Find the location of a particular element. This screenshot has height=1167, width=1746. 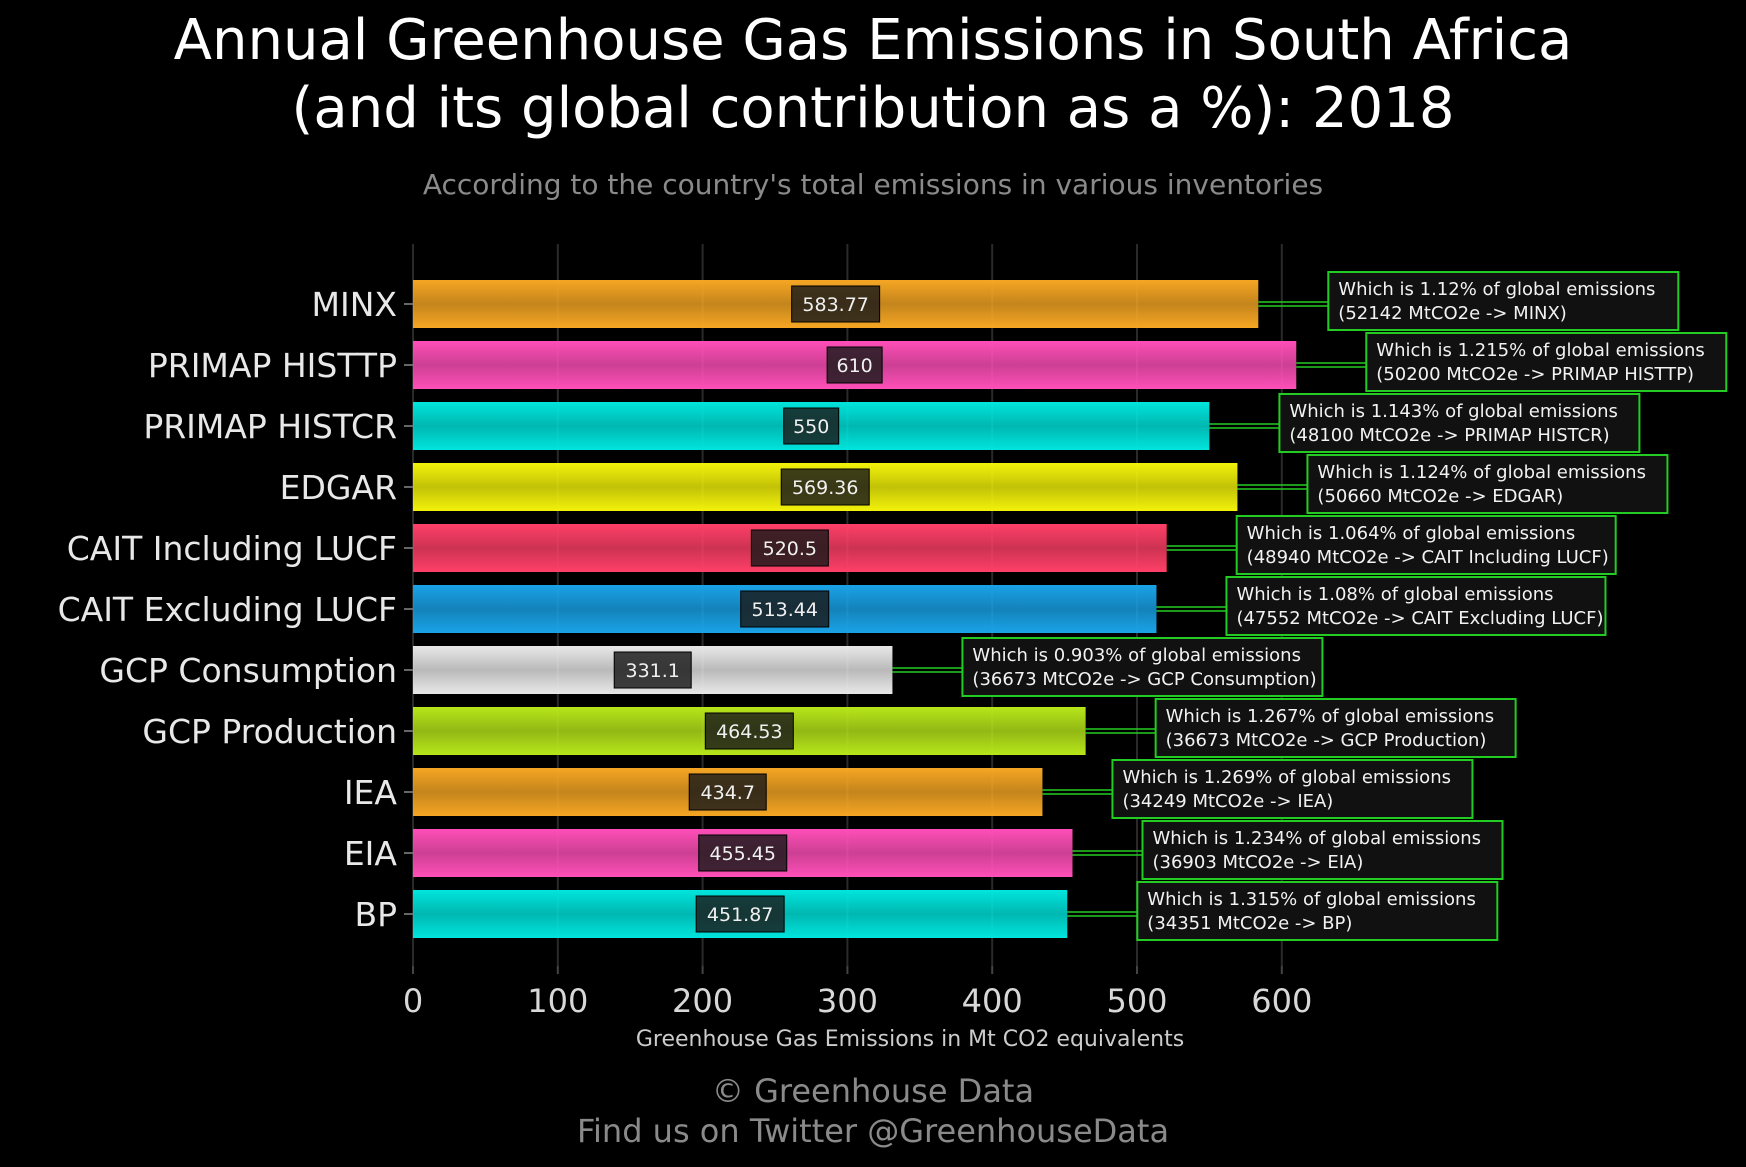

category-label: BP is located at coordinates (375, 914).